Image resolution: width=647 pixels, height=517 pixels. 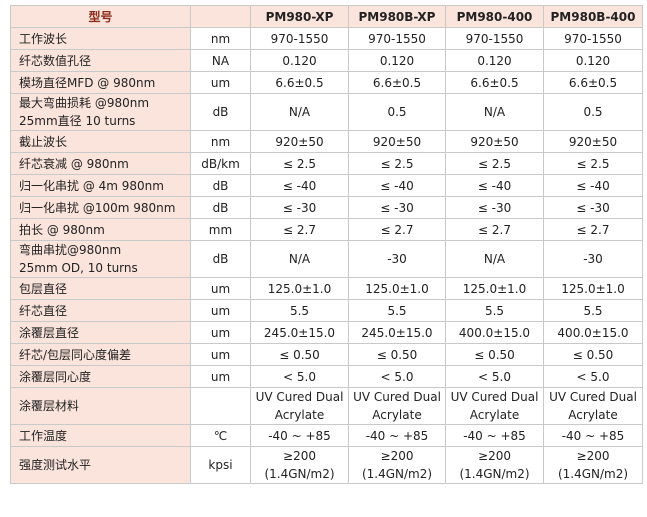 I want to click on unit-cell: kpsi, so click(x=220, y=465).